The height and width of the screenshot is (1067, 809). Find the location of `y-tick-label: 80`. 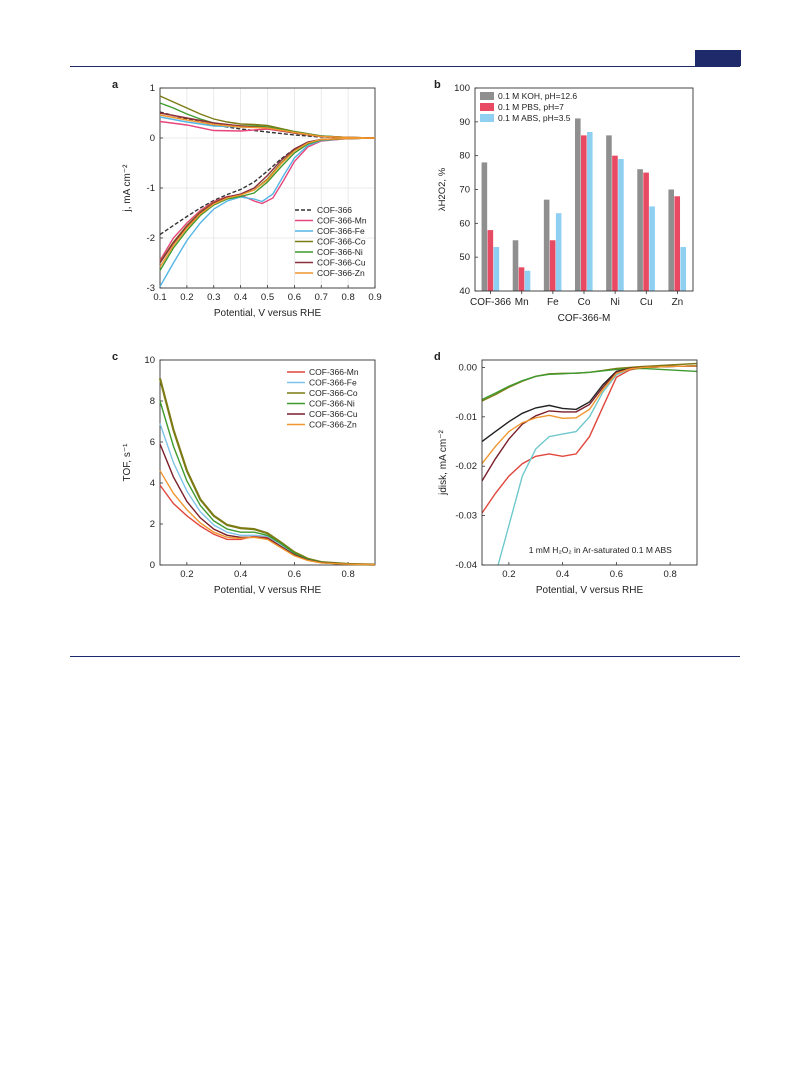

y-tick-label: 80 is located at coordinates (464, 156).